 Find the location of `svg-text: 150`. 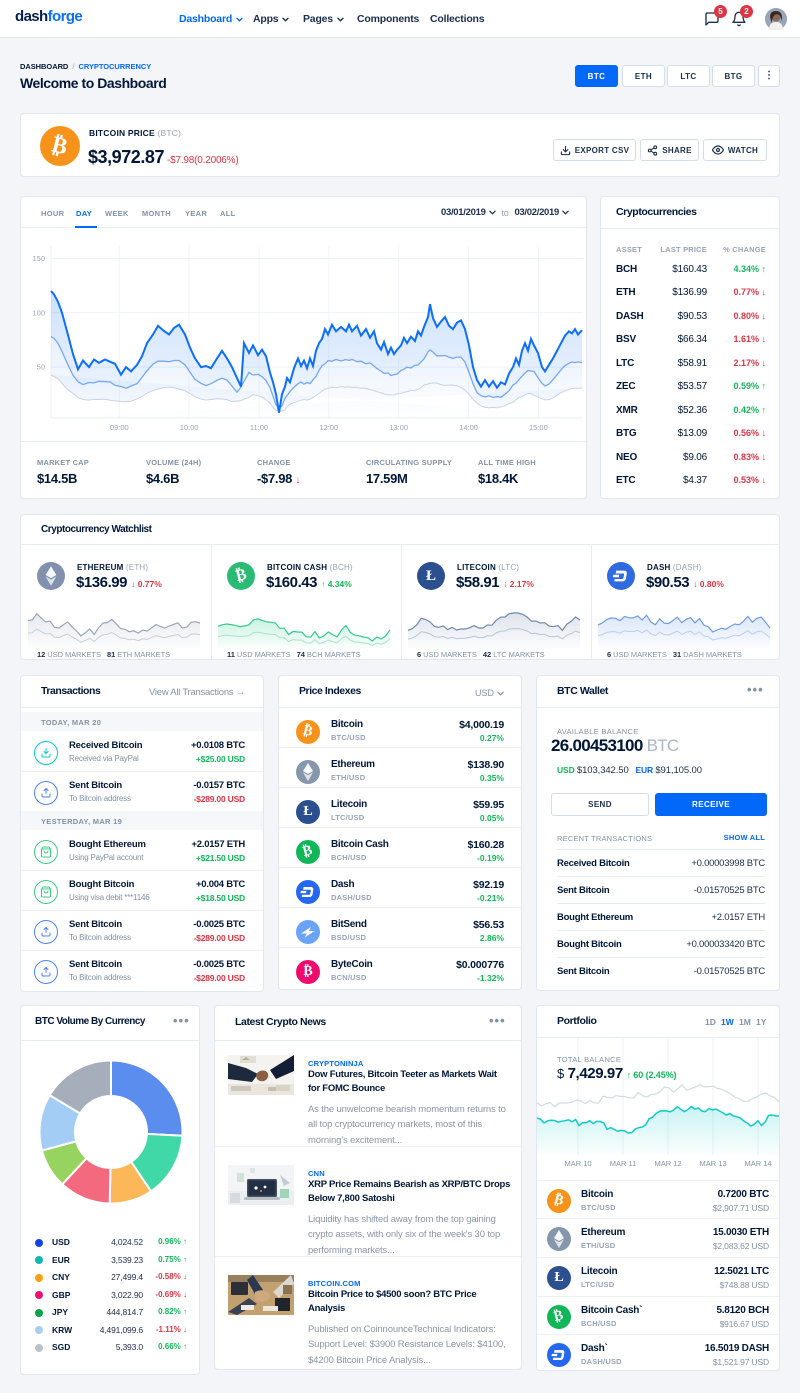

svg-text: 150 is located at coordinates (38, 258).